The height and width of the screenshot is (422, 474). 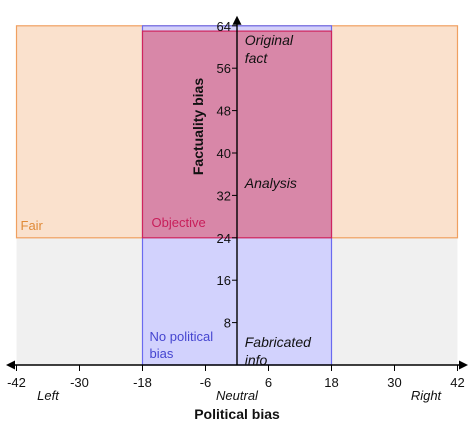 What do you see at coordinates (268, 382) in the screenshot?
I see `x-tick-label: 6` at bounding box center [268, 382].